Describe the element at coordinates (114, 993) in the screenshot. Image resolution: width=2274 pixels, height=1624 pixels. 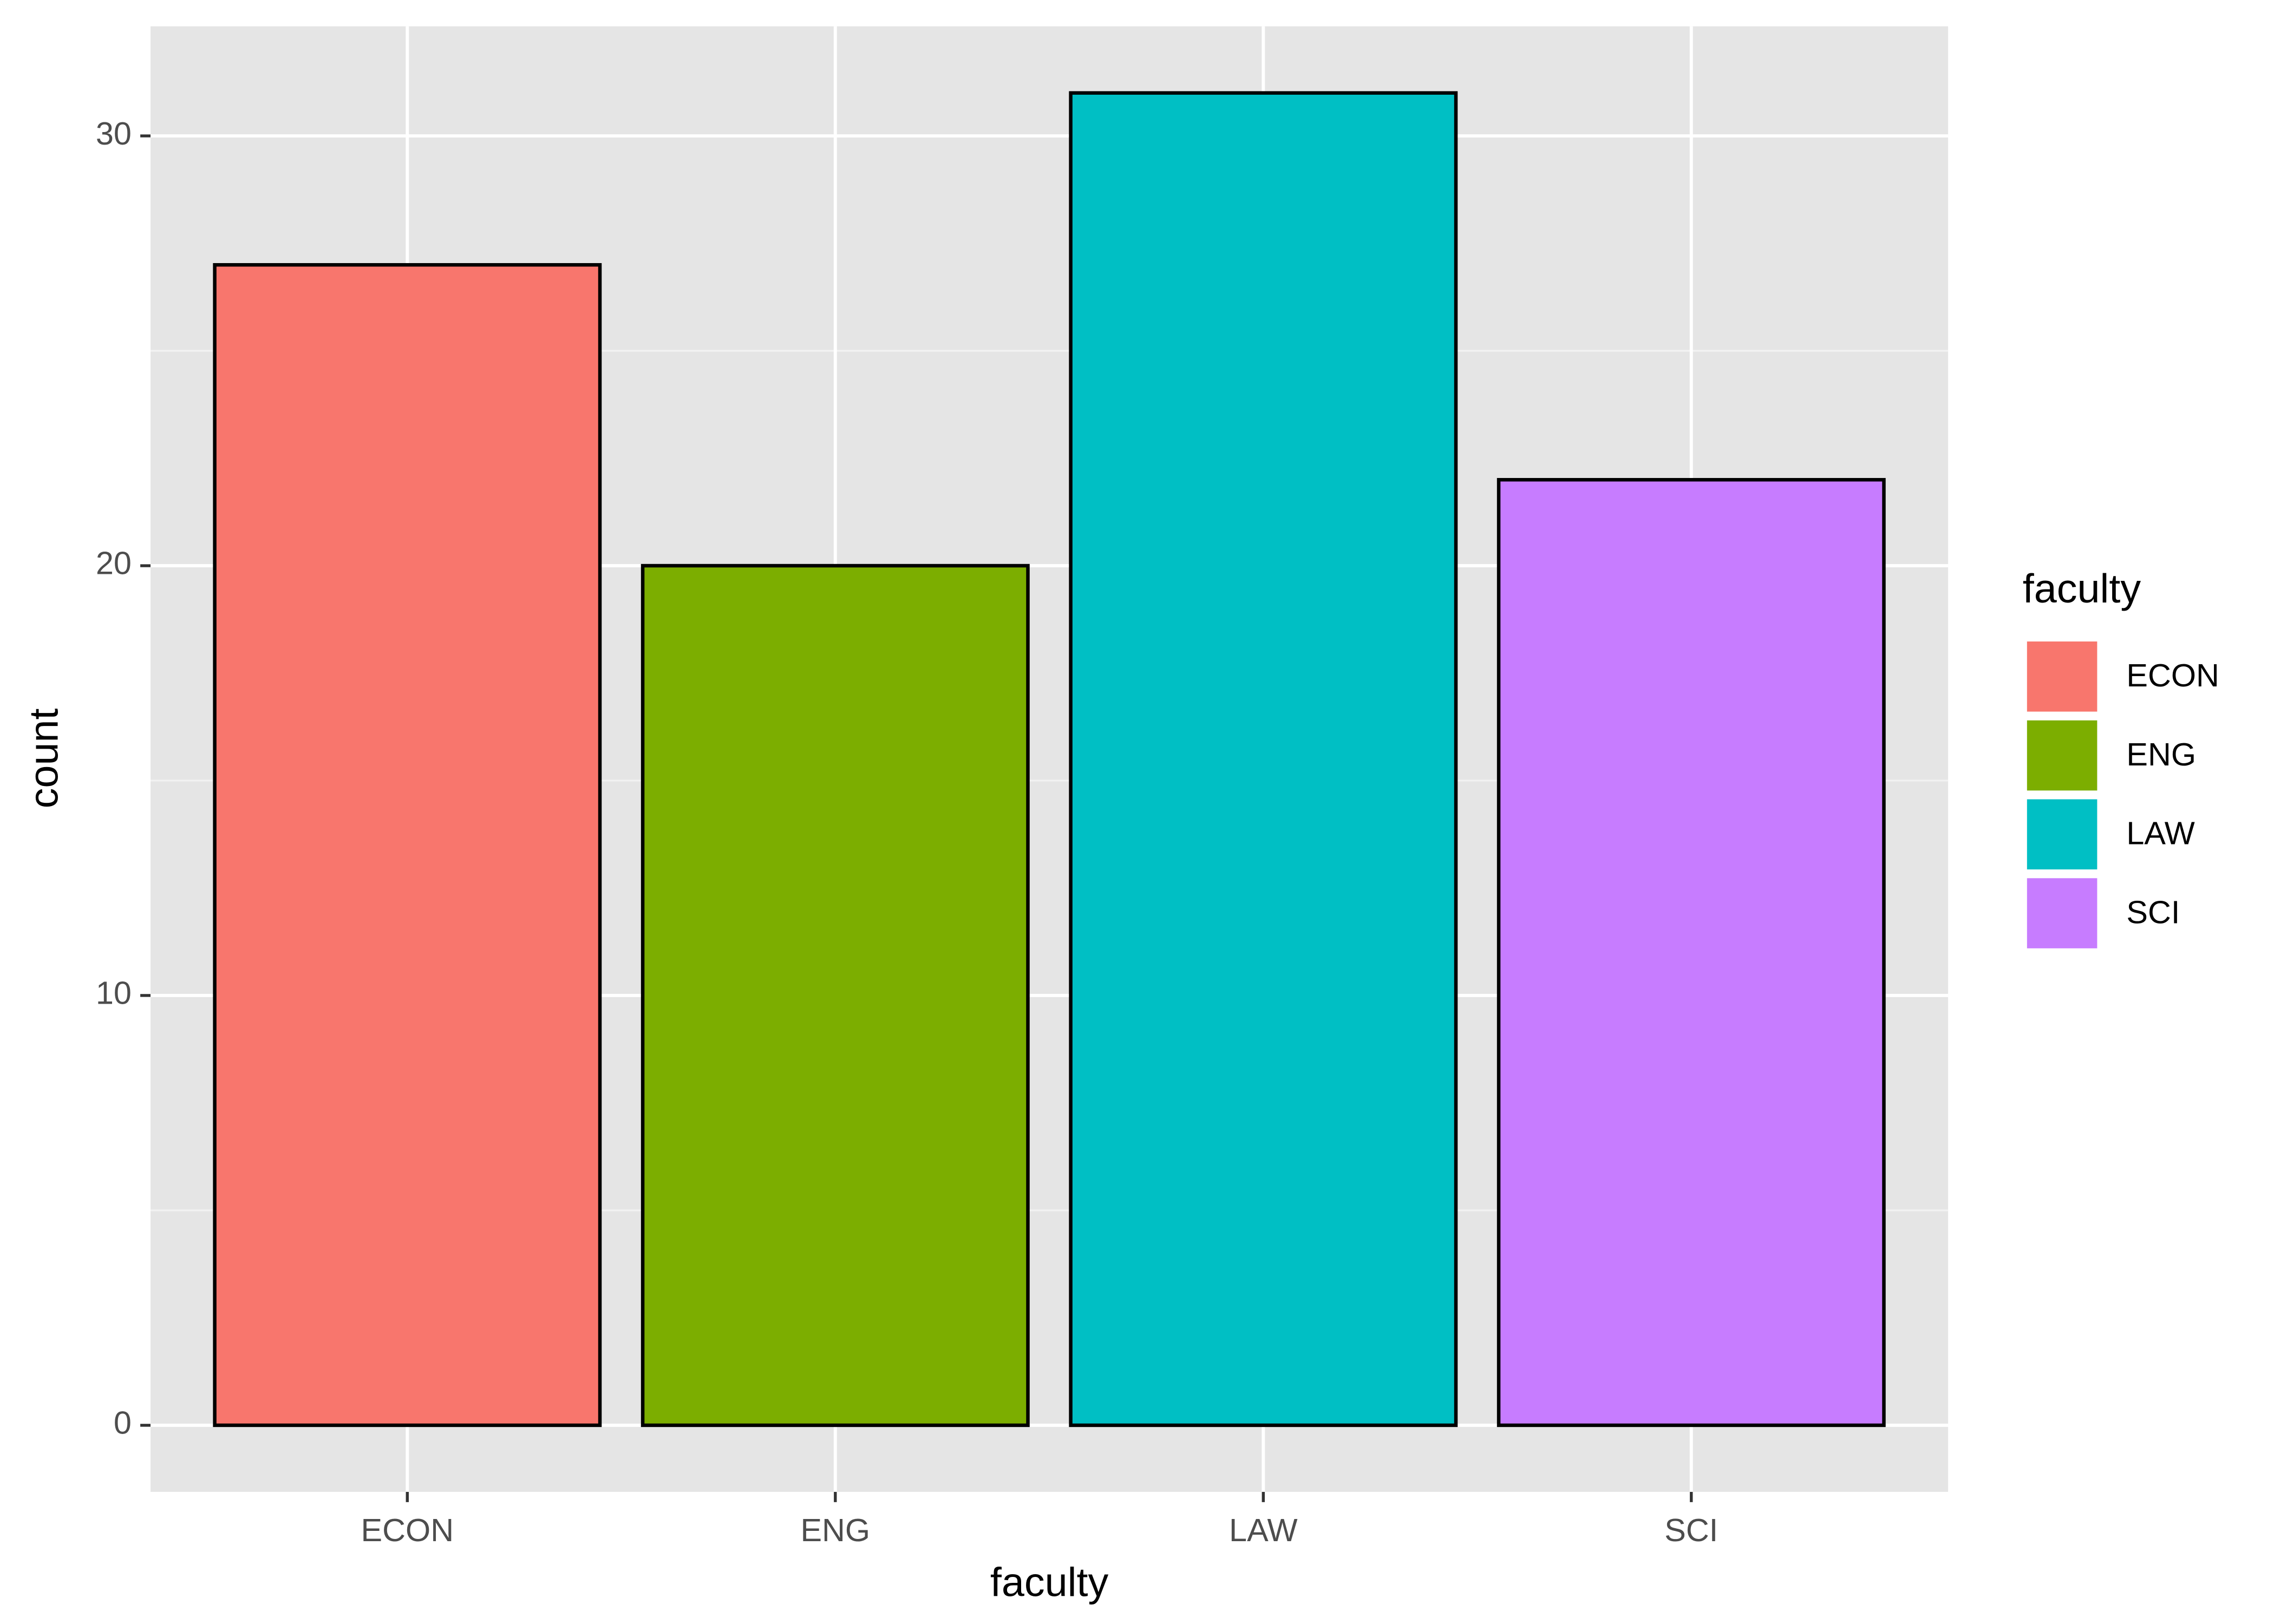
I see `y-tick-label: 10` at that location.